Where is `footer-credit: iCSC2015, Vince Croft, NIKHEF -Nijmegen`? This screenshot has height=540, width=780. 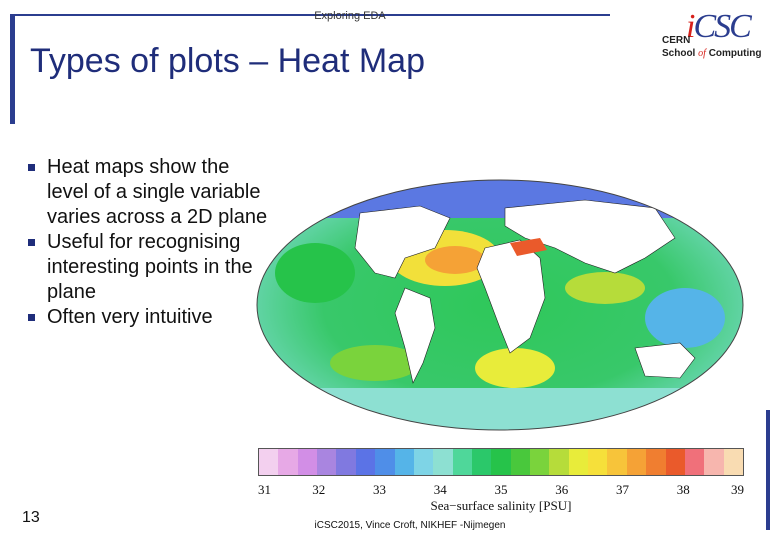 footer-credit: iCSC2015, Vince Croft, NIKHEF -Nijmegen is located at coordinates (410, 525).